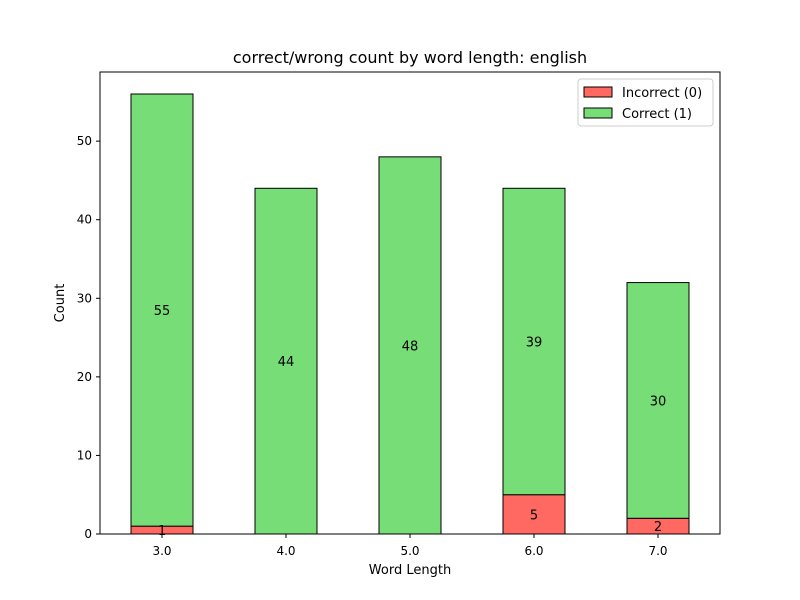  Describe the element at coordinates (657, 551) in the screenshot. I see `x-tick-label-4: 7.0` at that location.